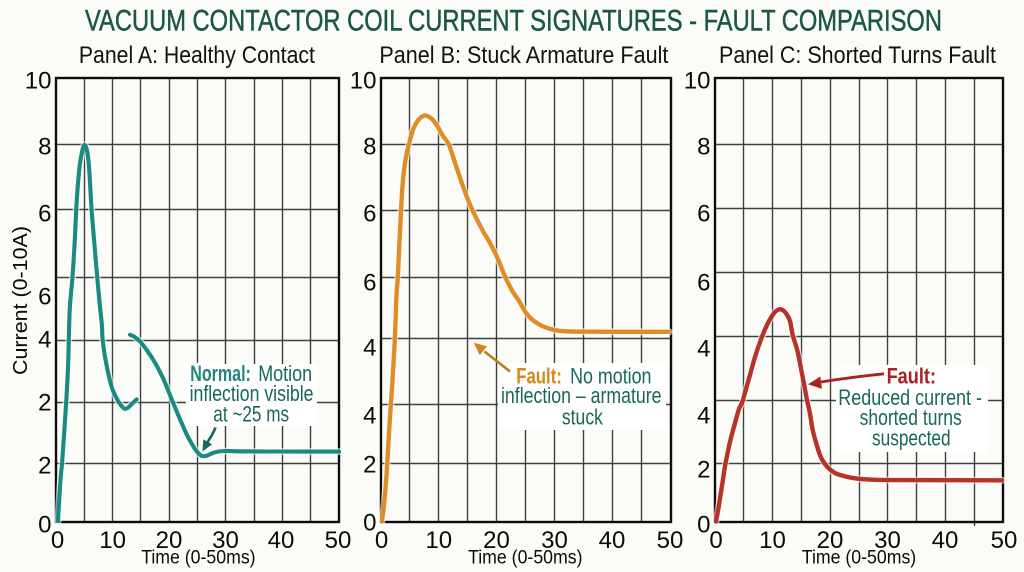 The width and height of the screenshot is (1024, 572). Describe the element at coordinates (252, 393) in the screenshot. I see `svg-text: inflection visible` at that location.